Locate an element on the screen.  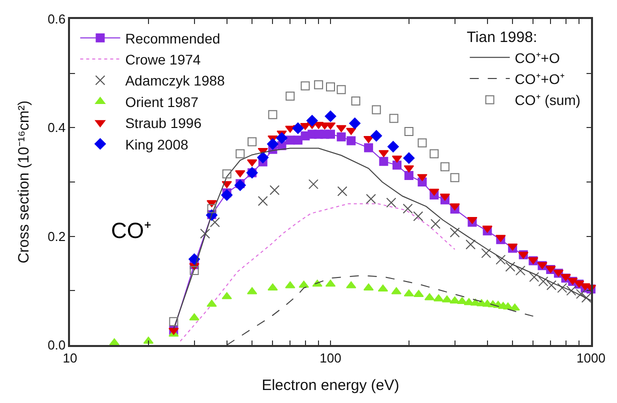
x-axis-title: Electron energy (eV) is located at coordinates (331, 385).